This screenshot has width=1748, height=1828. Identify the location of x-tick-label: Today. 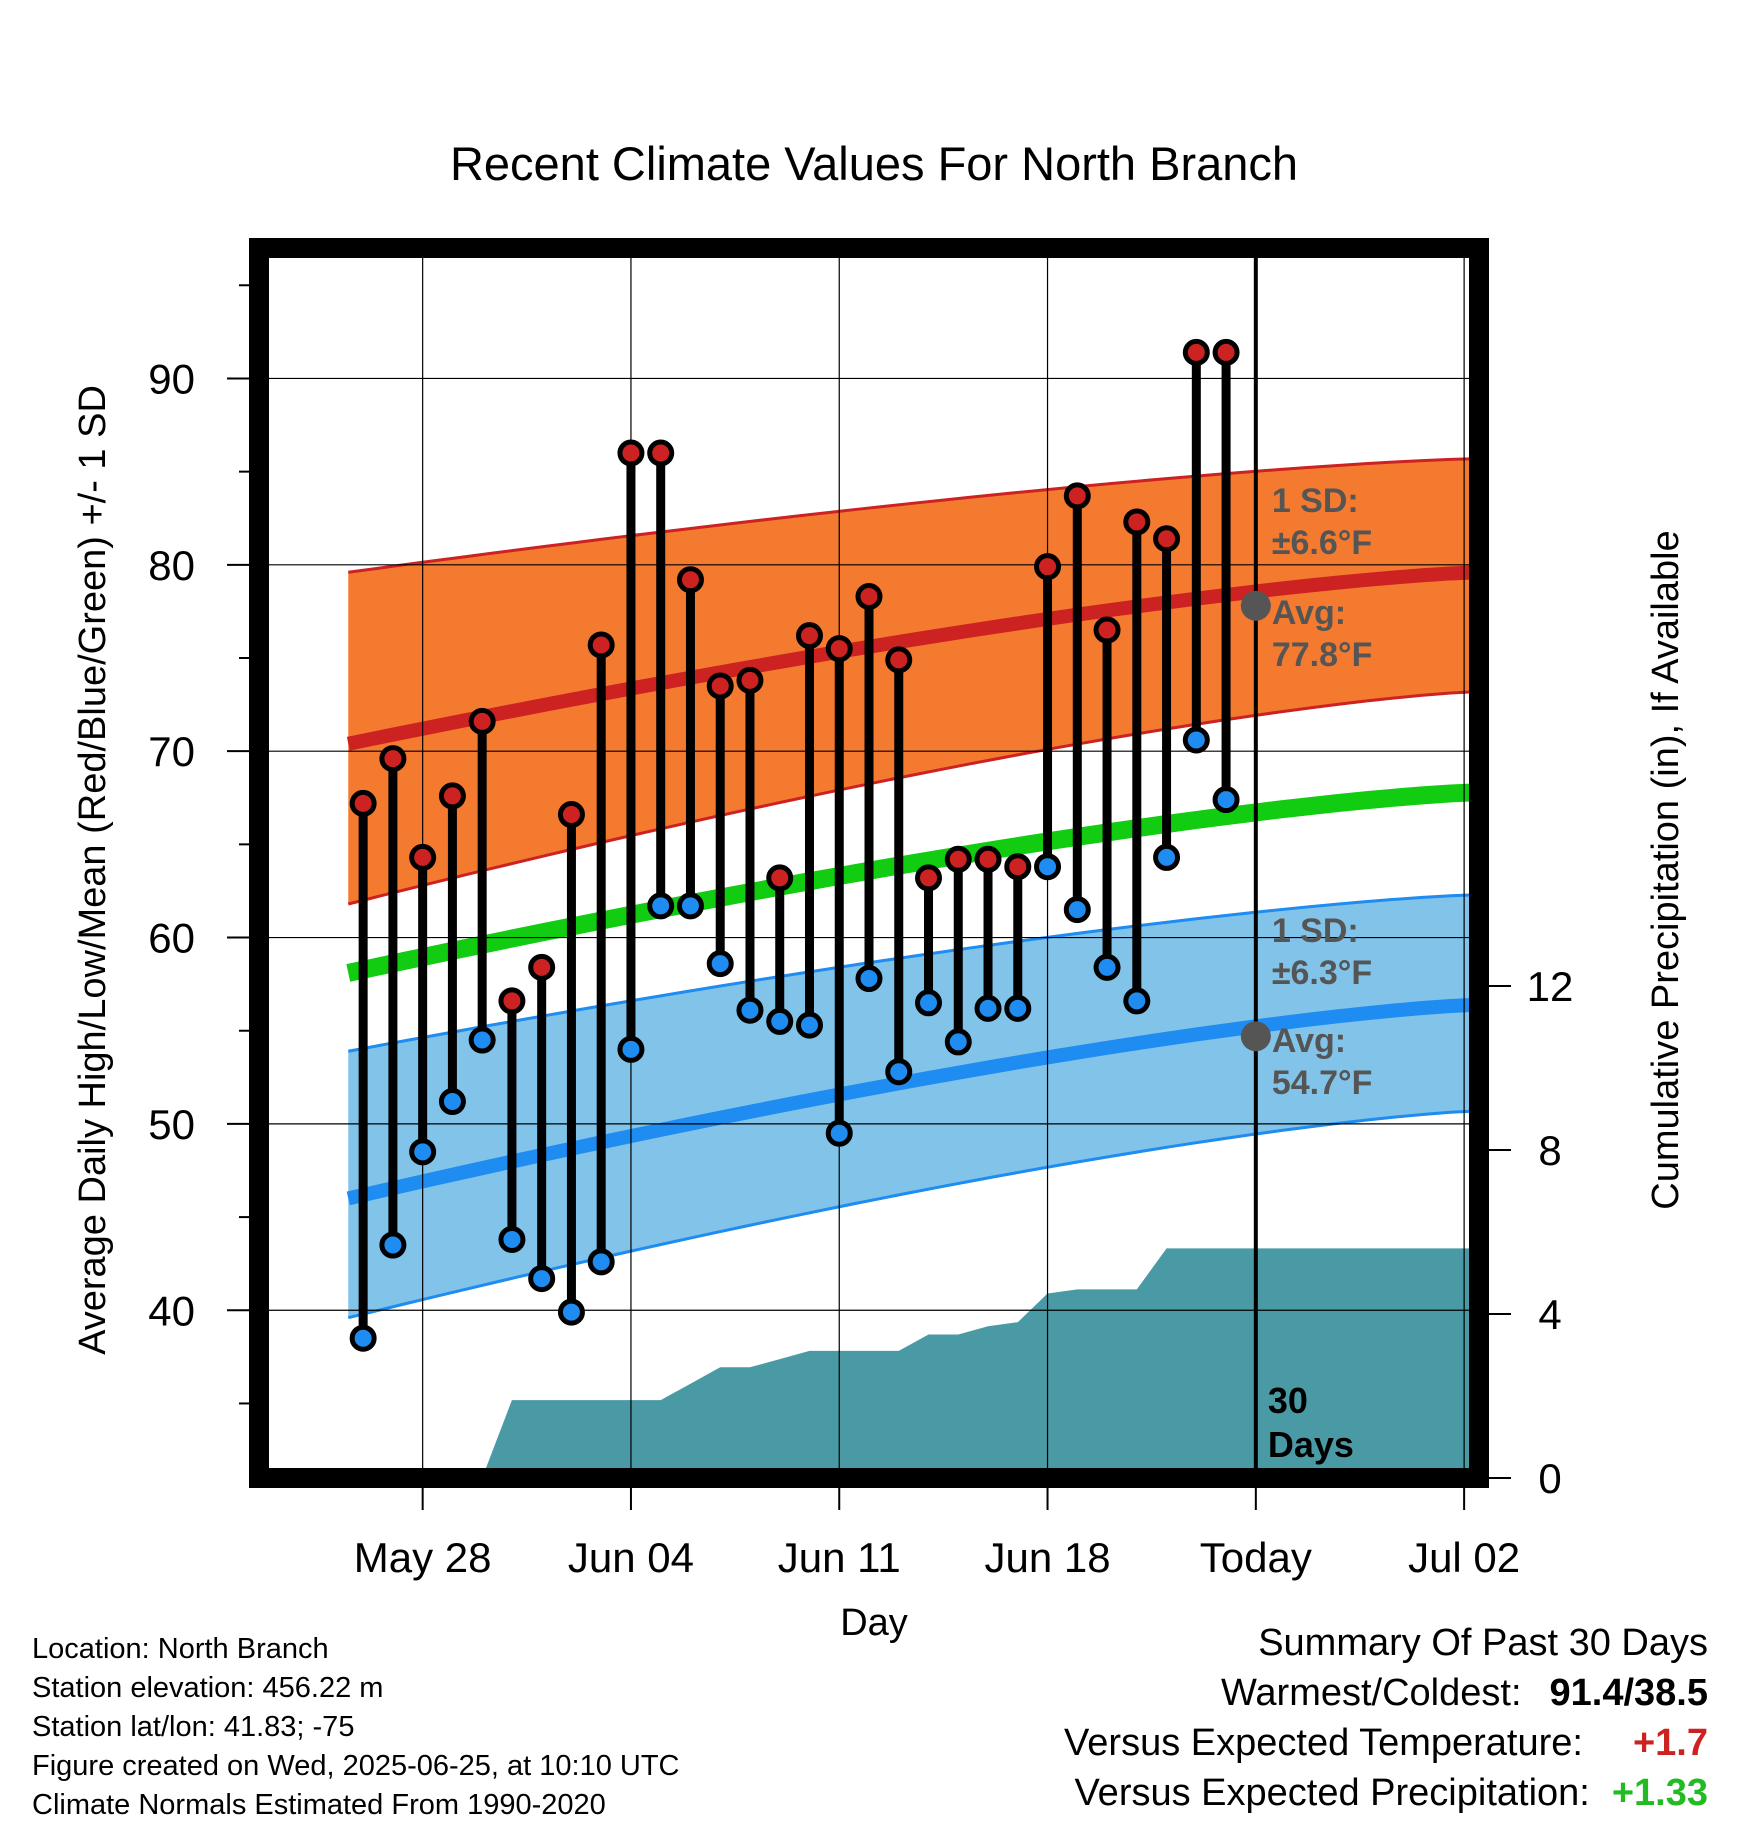
(1256, 1557).